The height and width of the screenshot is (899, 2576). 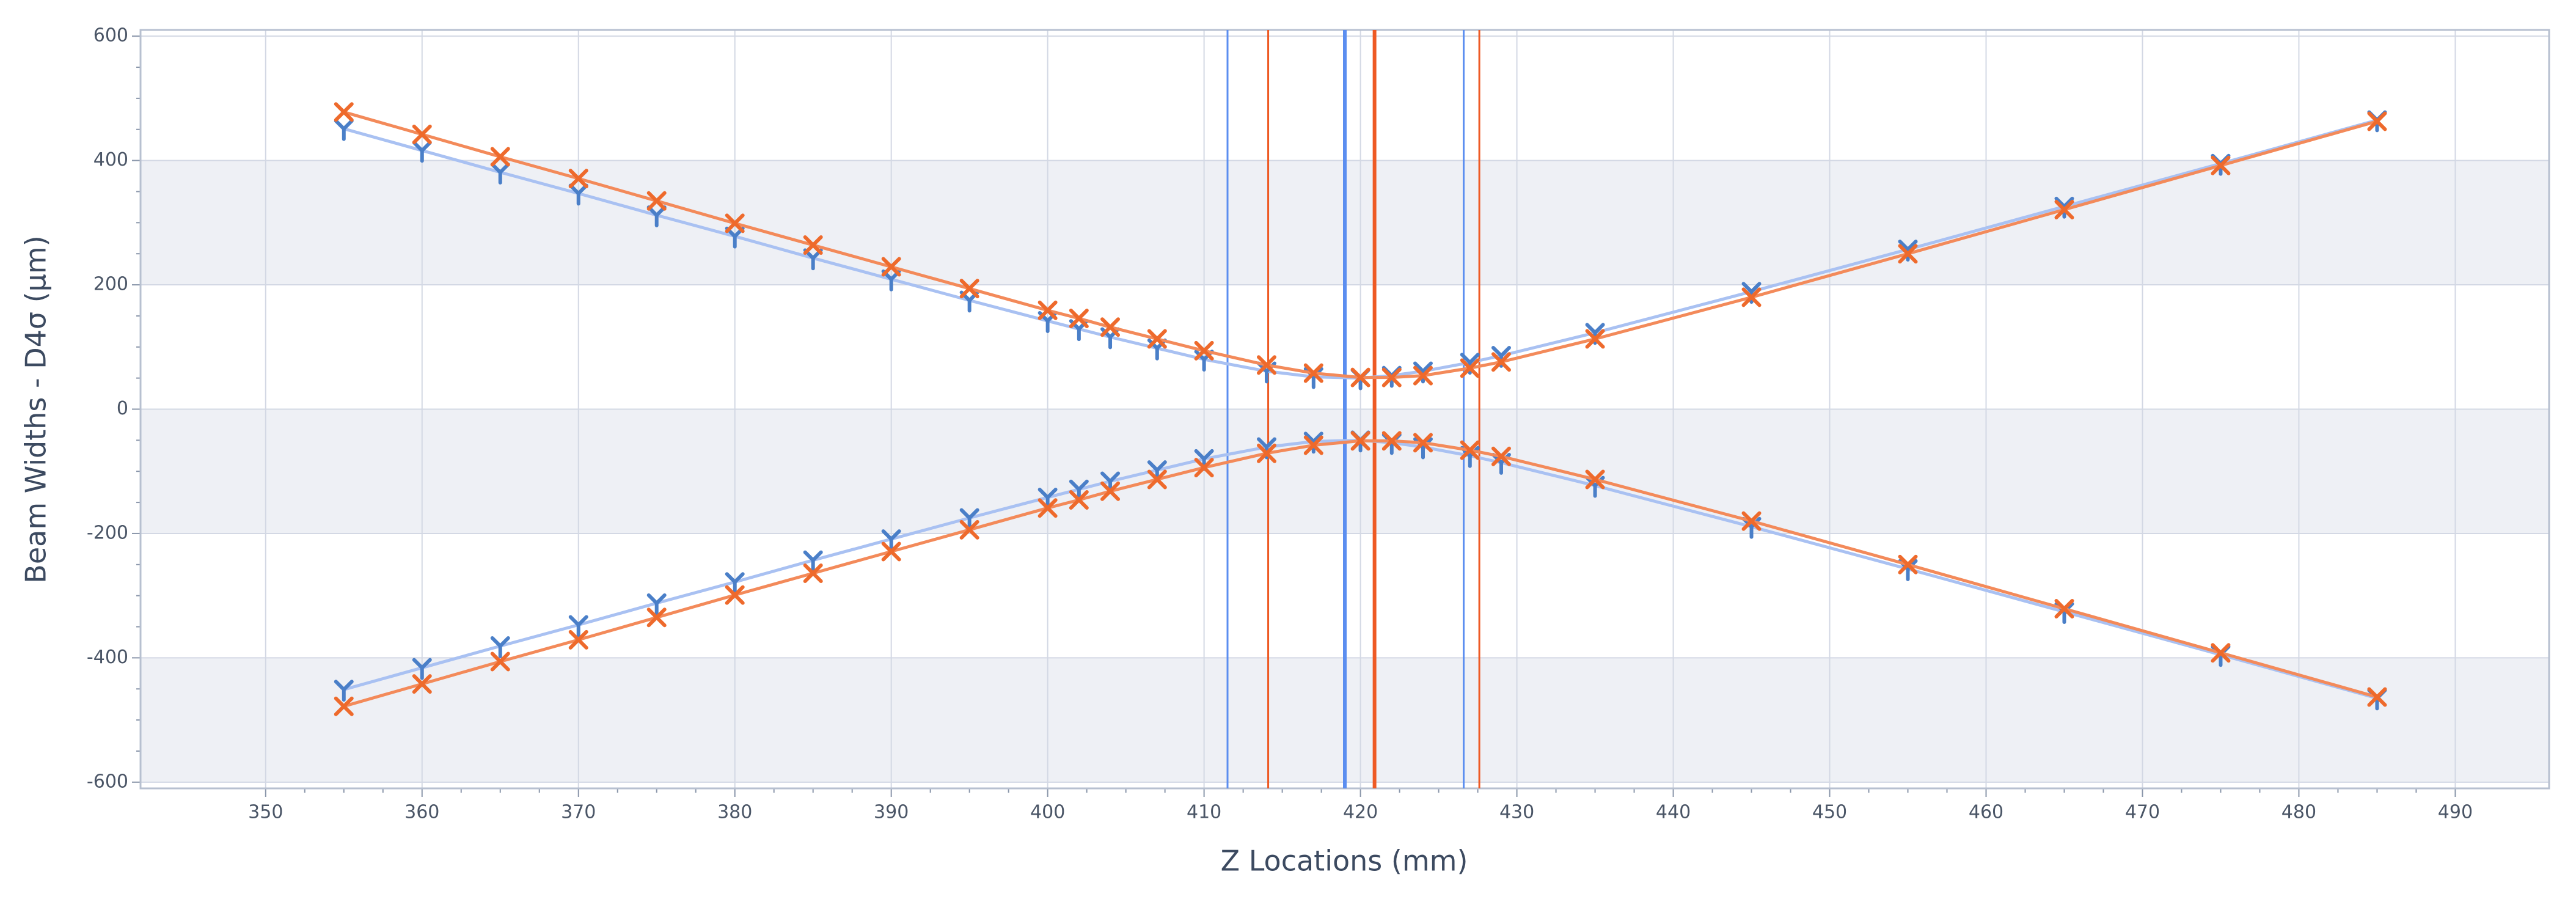 I want to click on x-axis-title: Z Locations (mm), so click(x=1344, y=861).